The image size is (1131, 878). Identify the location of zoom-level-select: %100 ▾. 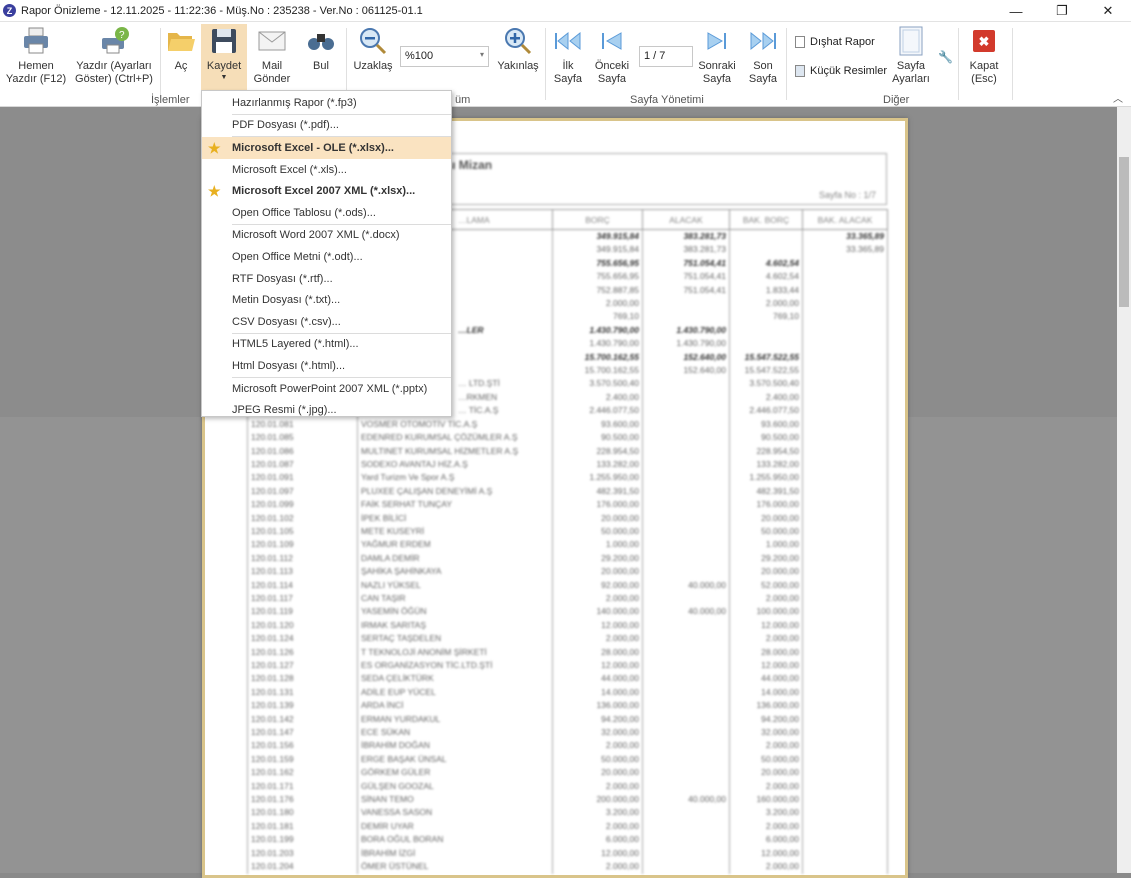
(444, 56).